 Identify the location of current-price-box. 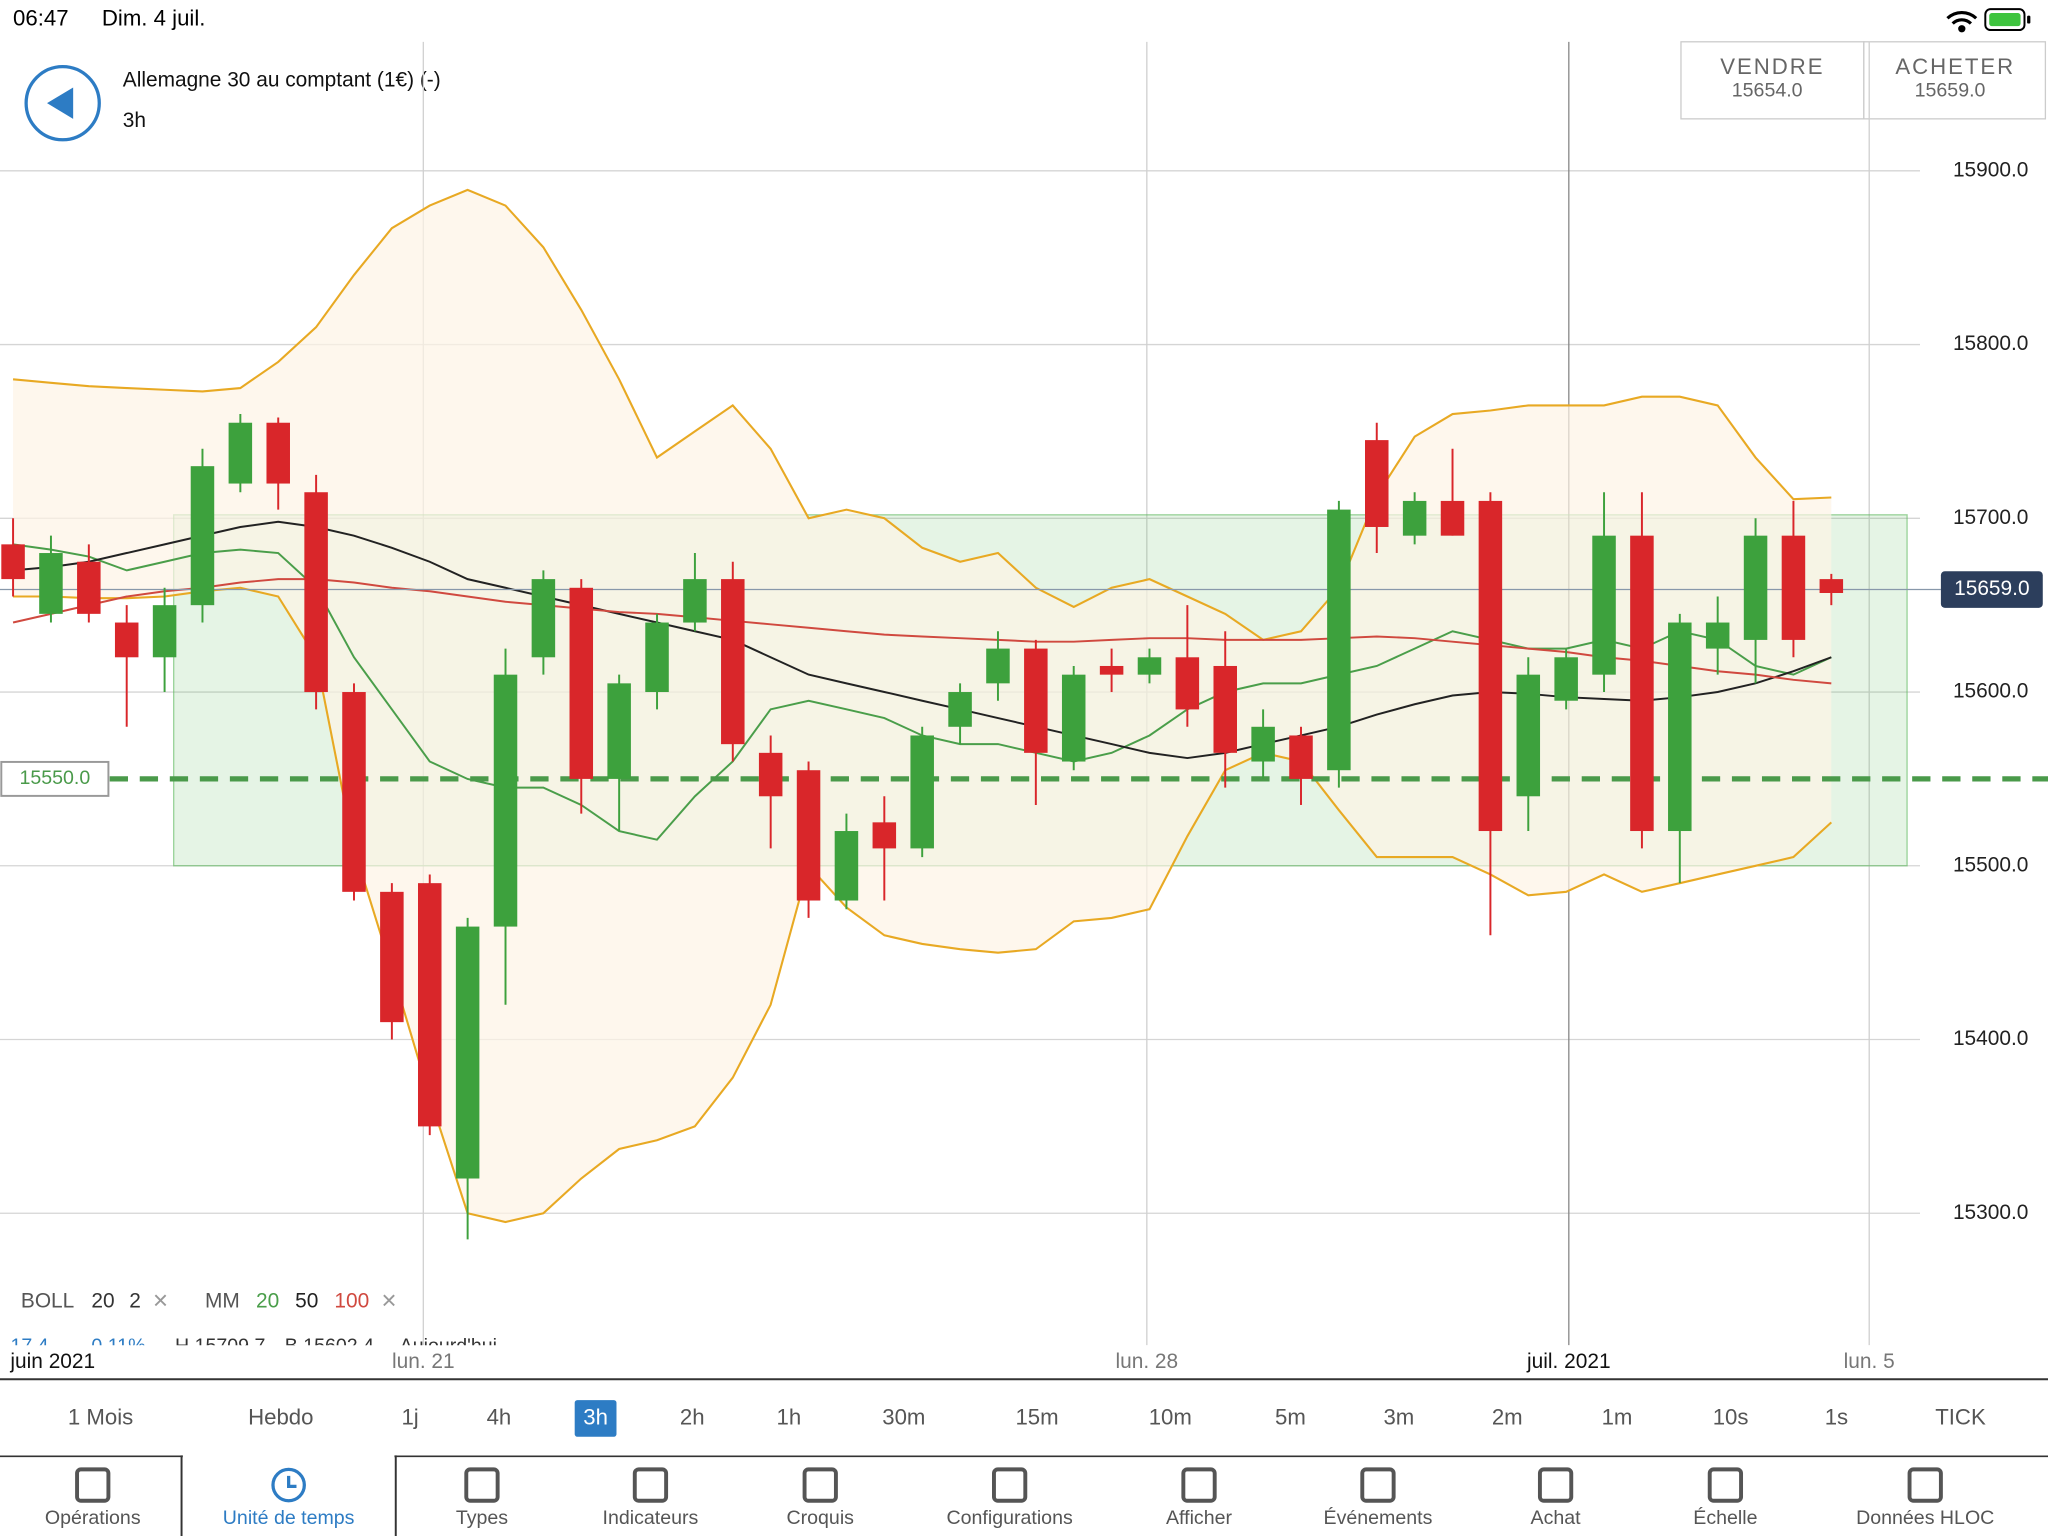
(1991, 589).